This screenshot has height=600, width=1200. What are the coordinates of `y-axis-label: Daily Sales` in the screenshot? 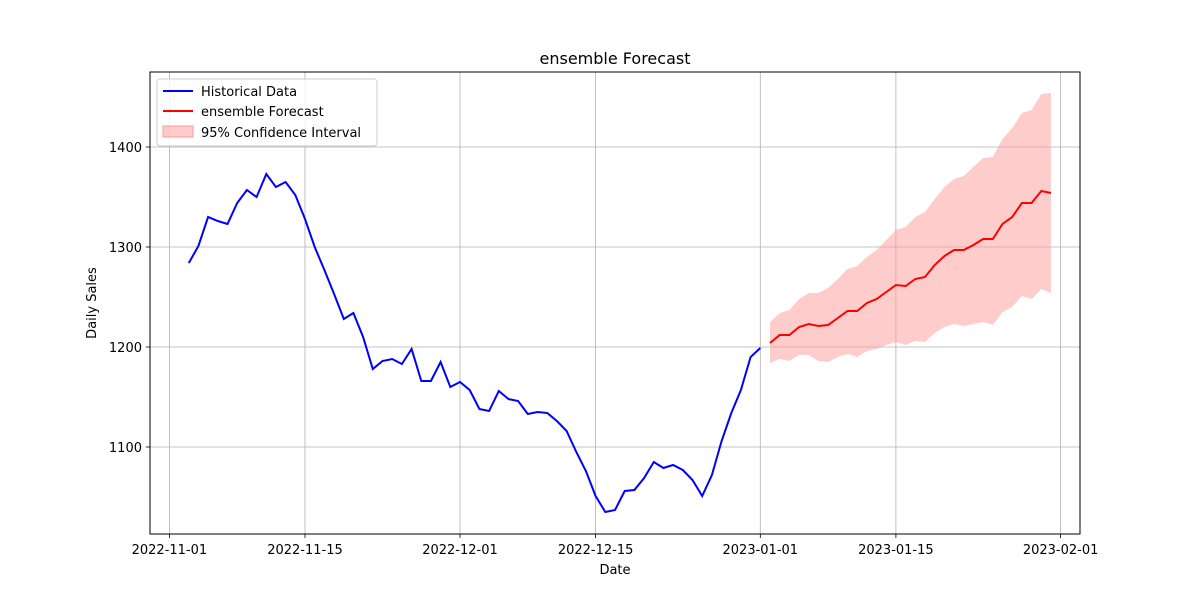 It's located at (92, 303).